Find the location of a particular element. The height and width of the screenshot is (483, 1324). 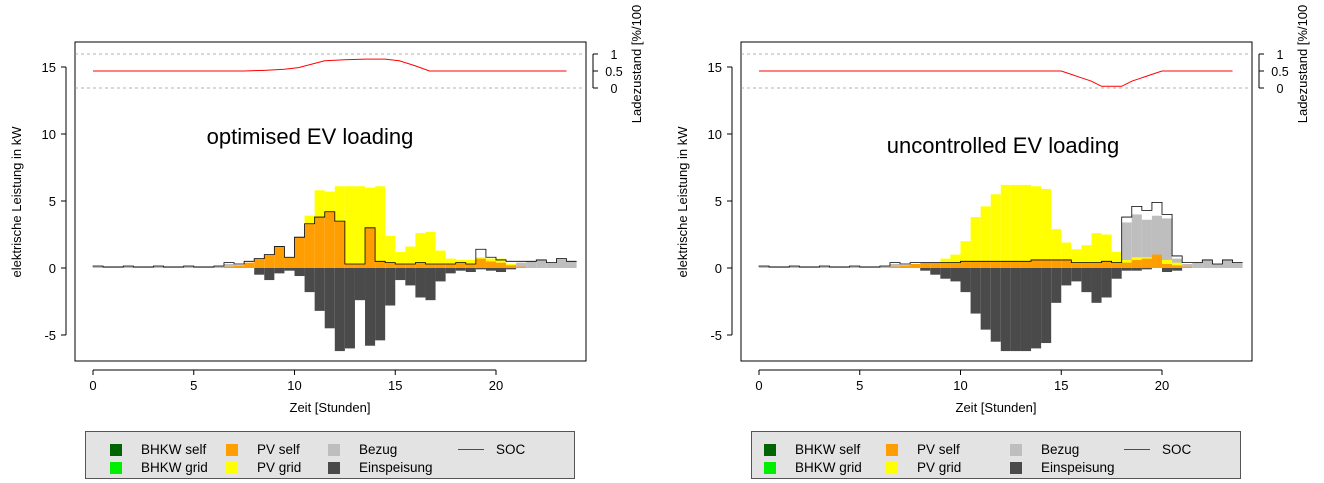

legend-label: PV grid is located at coordinates (279, 467).